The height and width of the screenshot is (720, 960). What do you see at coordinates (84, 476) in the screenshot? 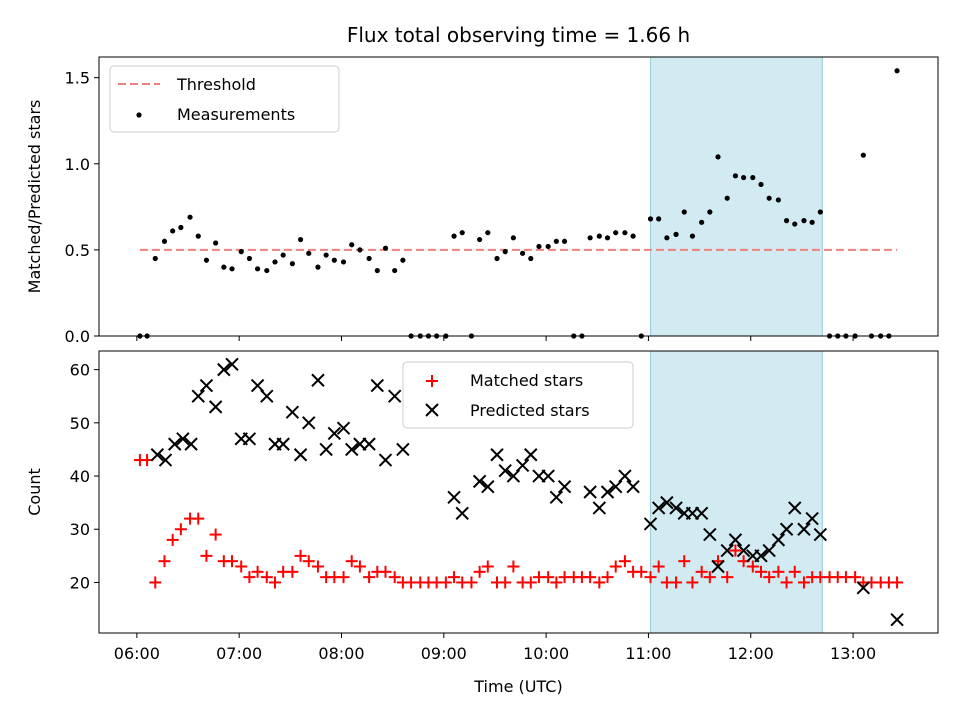
I see `count-y-axis-ticks: 20 30 40 50 60` at bounding box center [84, 476].